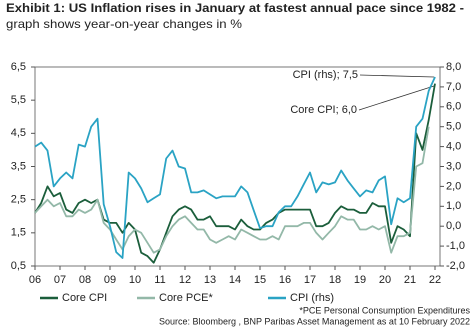  What do you see at coordinates (453, 127) in the screenshot?
I see `y2-tick-label: 5,0` at bounding box center [453, 127].